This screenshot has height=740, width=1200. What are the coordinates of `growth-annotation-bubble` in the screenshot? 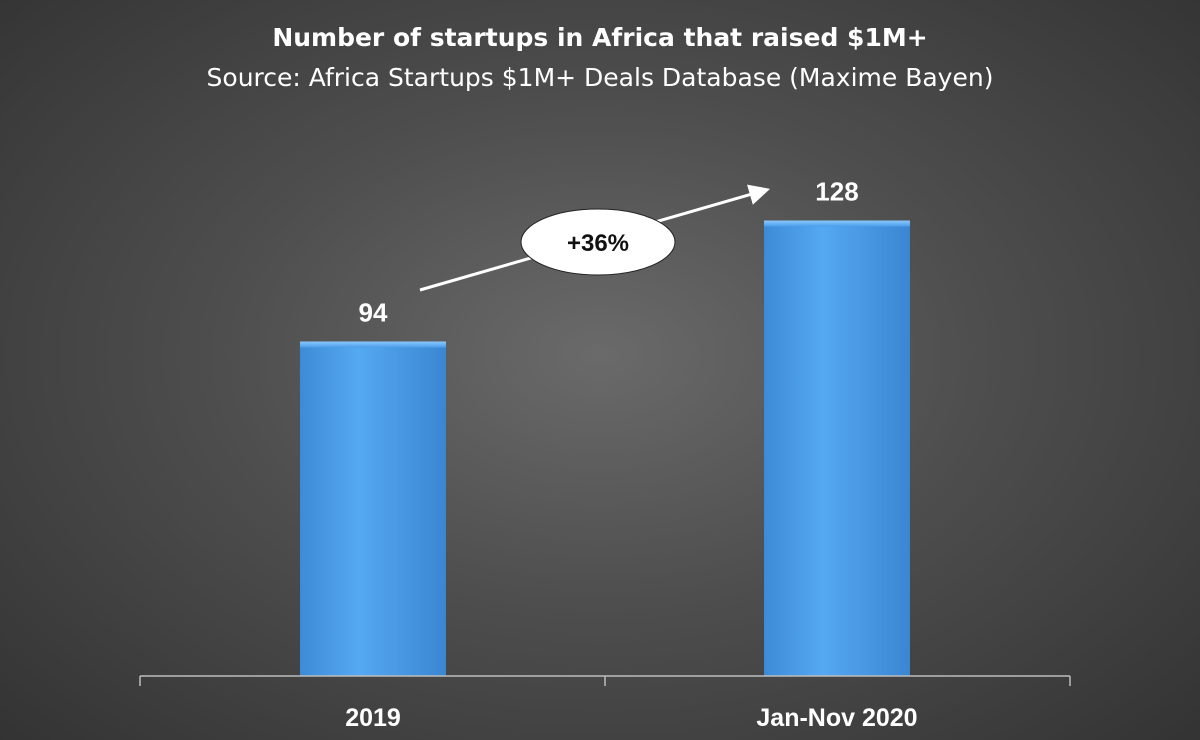 It's located at (598, 242).